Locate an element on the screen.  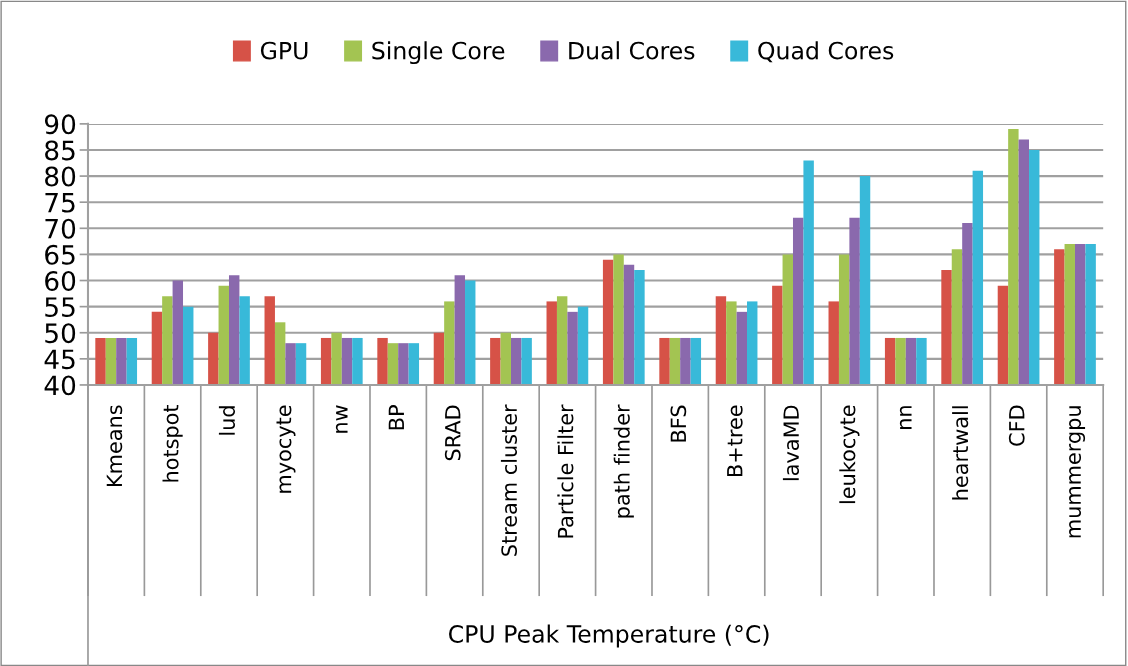
x-tick-label: lavaMD is located at coordinates (791, 443).